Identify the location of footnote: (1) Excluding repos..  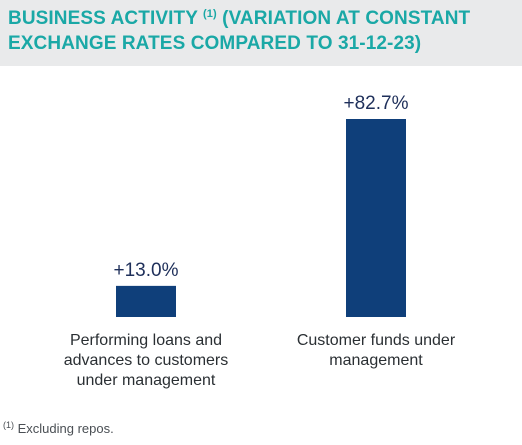
(58, 428).